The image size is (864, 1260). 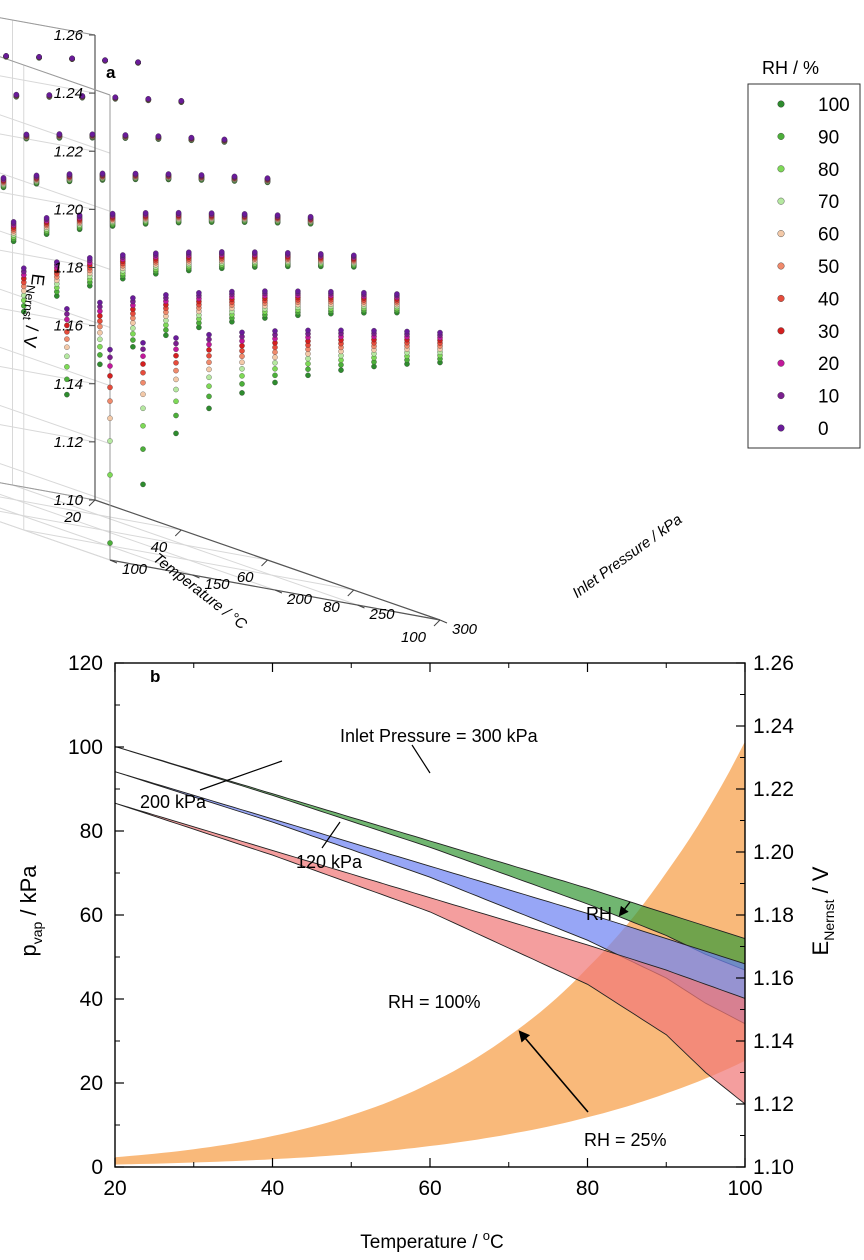 What do you see at coordinates (69, 442) in the screenshot?
I see `a-tick-label-e: 1.12` at bounding box center [69, 442].